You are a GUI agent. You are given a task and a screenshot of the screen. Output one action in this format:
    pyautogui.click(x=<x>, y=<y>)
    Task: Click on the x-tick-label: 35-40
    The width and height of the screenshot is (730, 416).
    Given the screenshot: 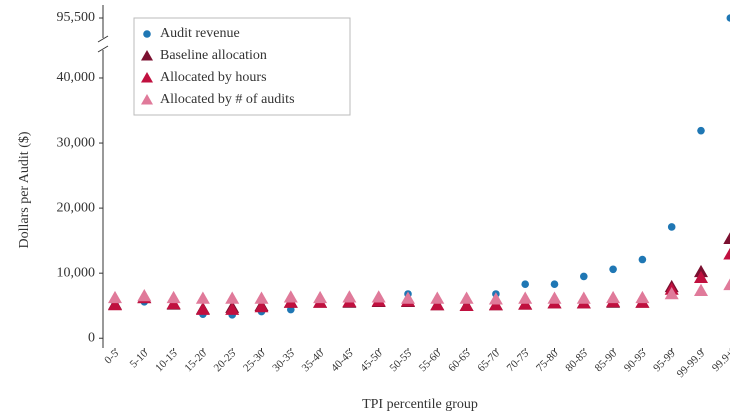 What is the action you would take?
    pyautogui.click(x=313, y=360)
    